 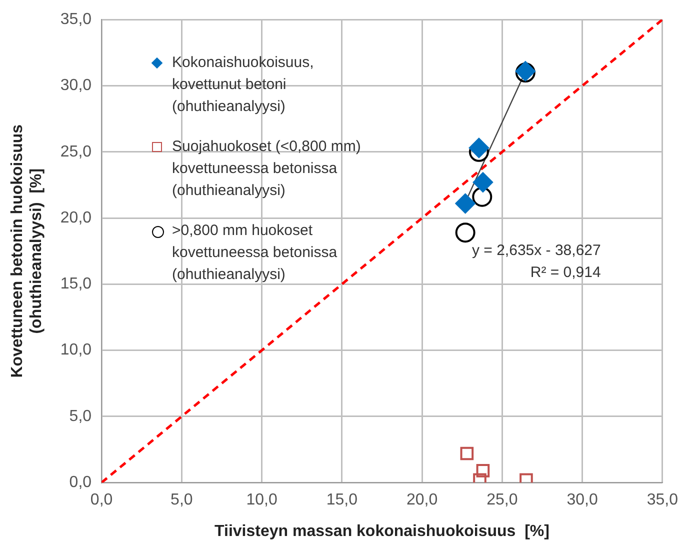 I want to click on x-tick-label: 10,0, so click(x=262, y=500).